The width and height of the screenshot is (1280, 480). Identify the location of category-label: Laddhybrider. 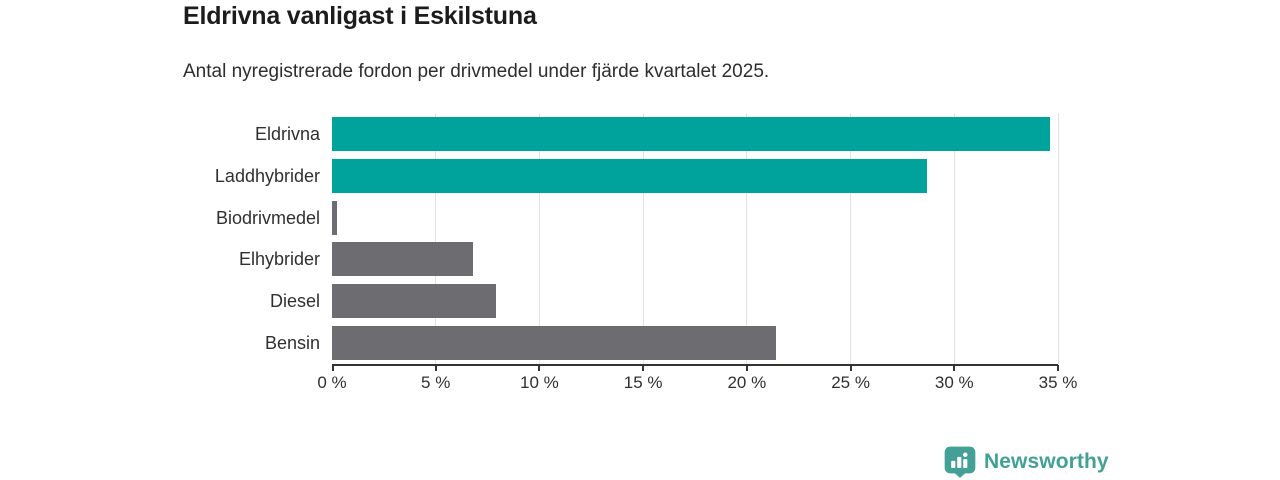
(267, 175).